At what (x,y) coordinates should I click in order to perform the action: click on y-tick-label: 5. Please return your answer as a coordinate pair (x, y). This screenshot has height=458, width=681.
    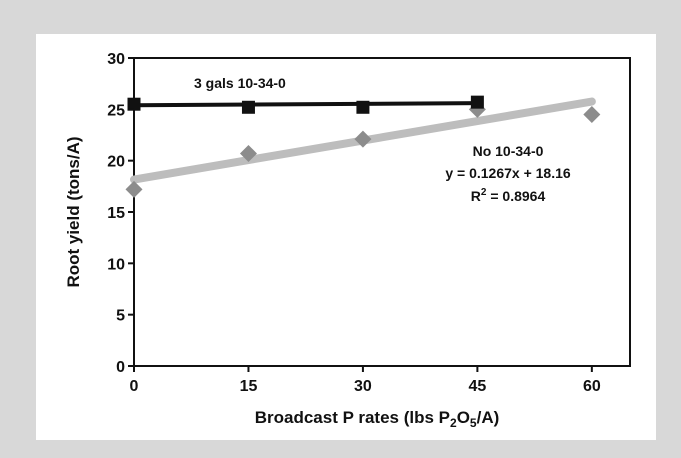
    Looking at the image, I should click on (120, 316).